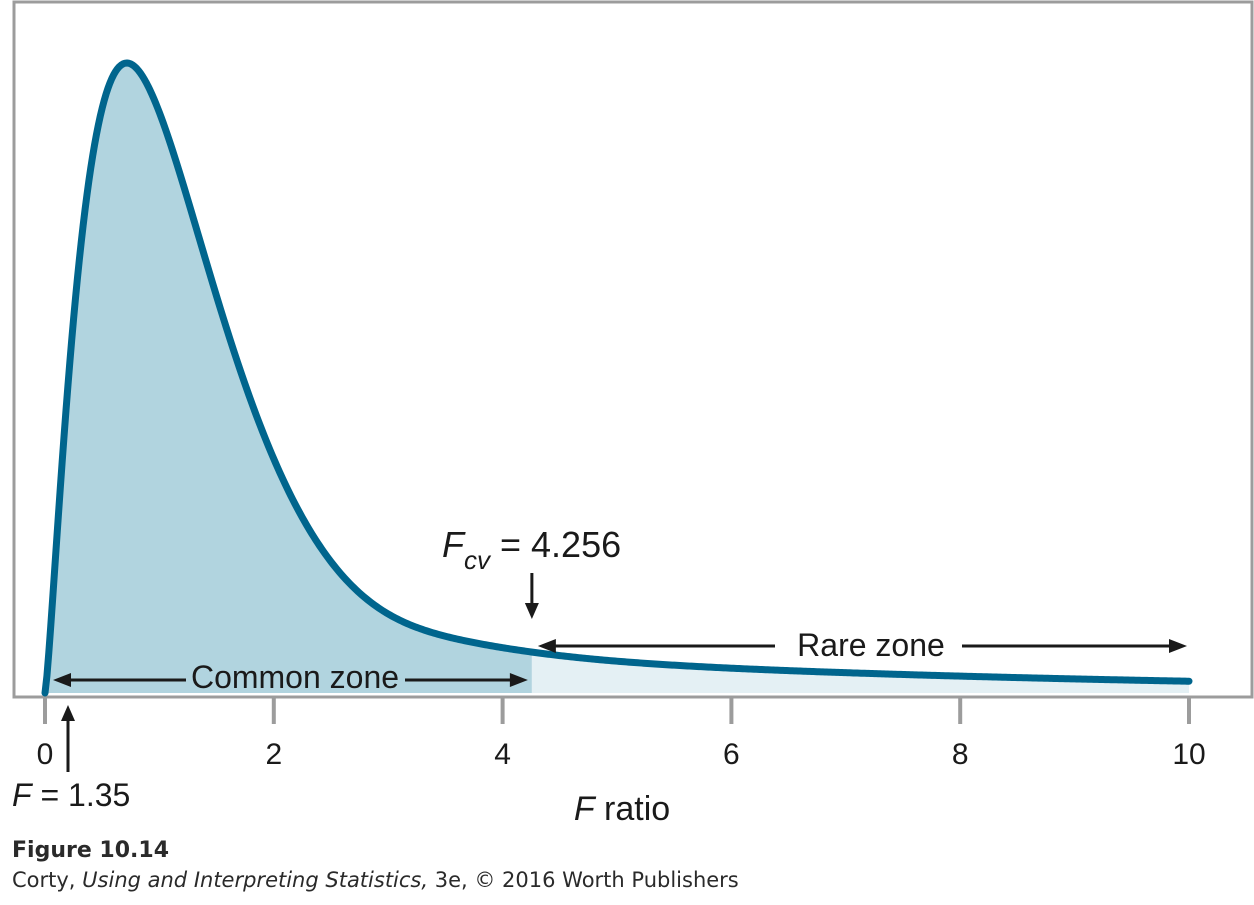 The image size is (1254, 905). I want to click on x-axis-title: F ratio, so click(622, 809).